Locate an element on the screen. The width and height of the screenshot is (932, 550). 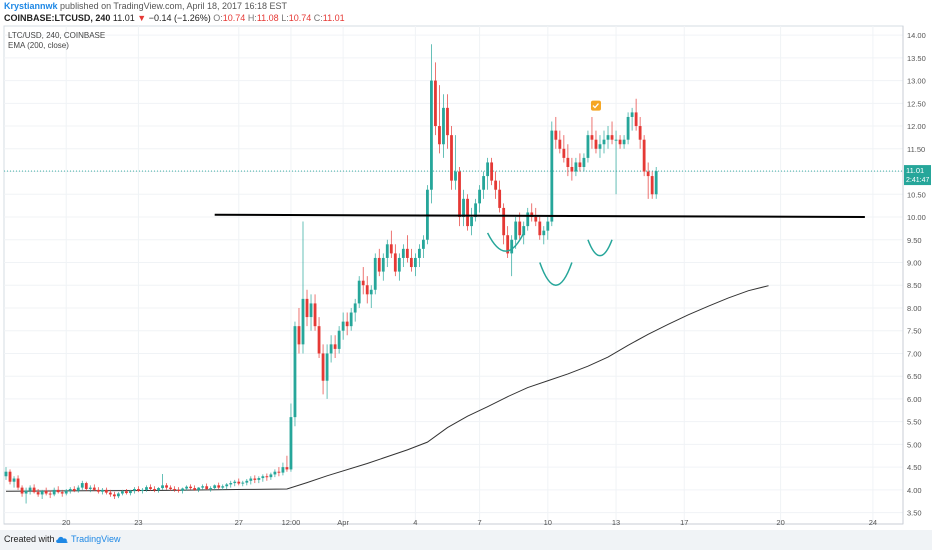
resistance-line is located at coordinates (539, 216).